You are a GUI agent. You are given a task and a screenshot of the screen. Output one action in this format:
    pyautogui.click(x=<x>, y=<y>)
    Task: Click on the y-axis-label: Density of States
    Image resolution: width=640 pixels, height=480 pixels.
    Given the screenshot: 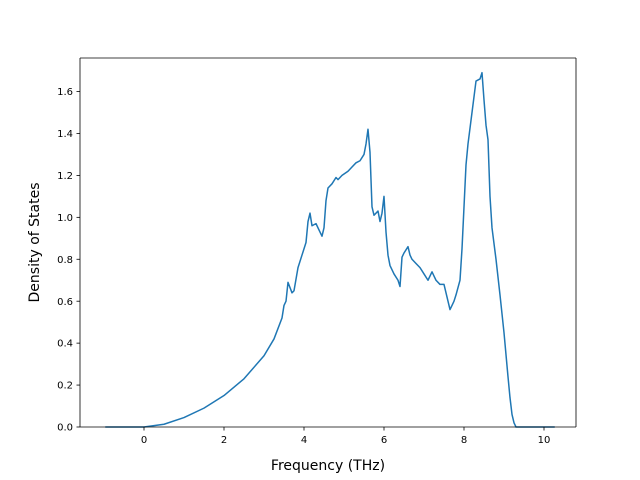 What is the action you would take?
    pyautogui.click(x=35, y=243)
    